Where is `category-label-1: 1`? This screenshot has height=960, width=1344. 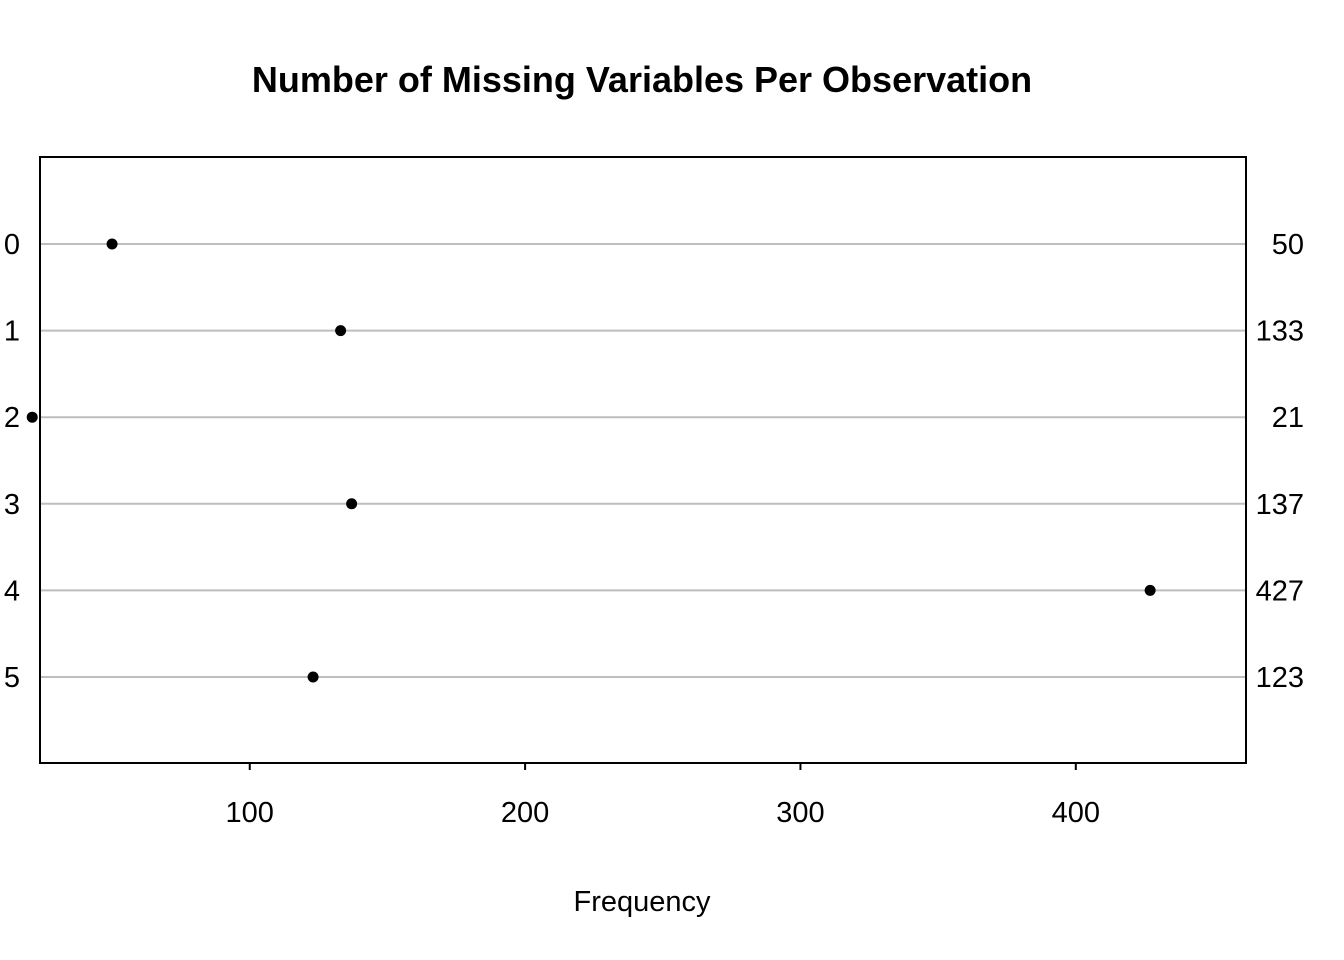 category-label-1: 1 is located at coordinates (12, 332).